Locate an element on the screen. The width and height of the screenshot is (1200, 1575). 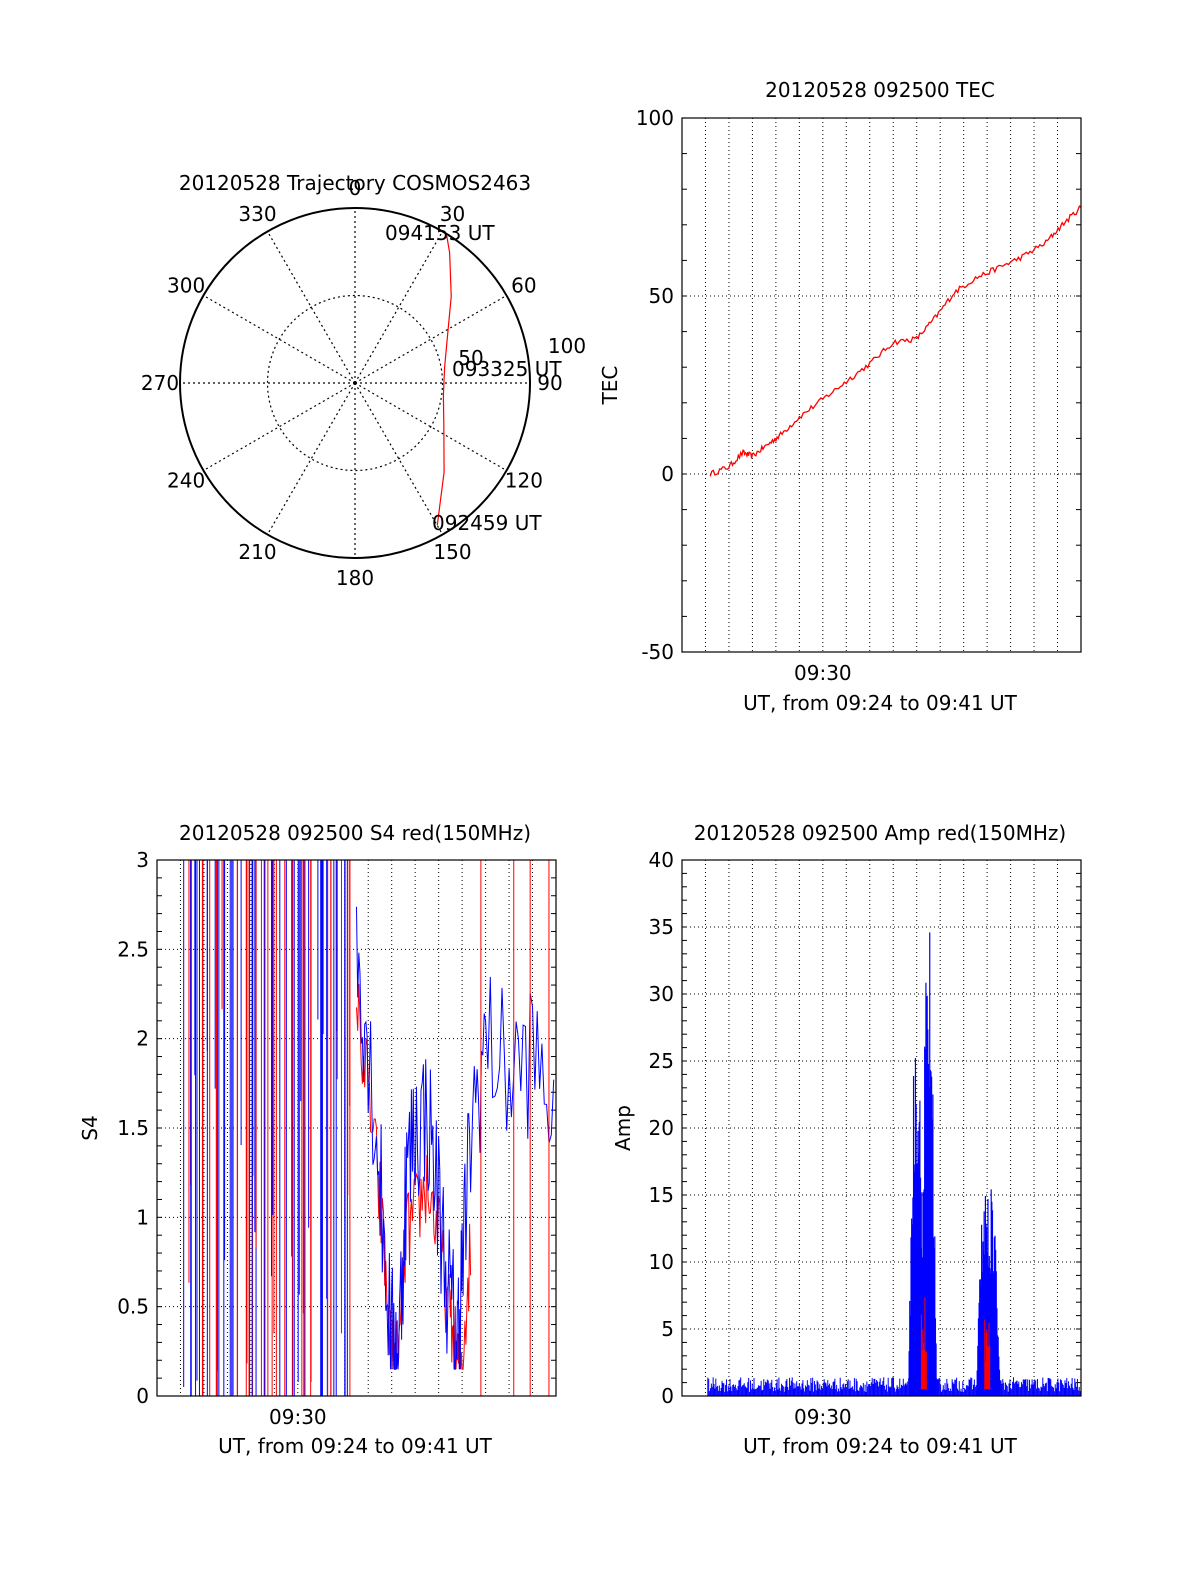
s4-title: 20120528 092500 S4 red(150MHz) is located at coordinates (355, 833).